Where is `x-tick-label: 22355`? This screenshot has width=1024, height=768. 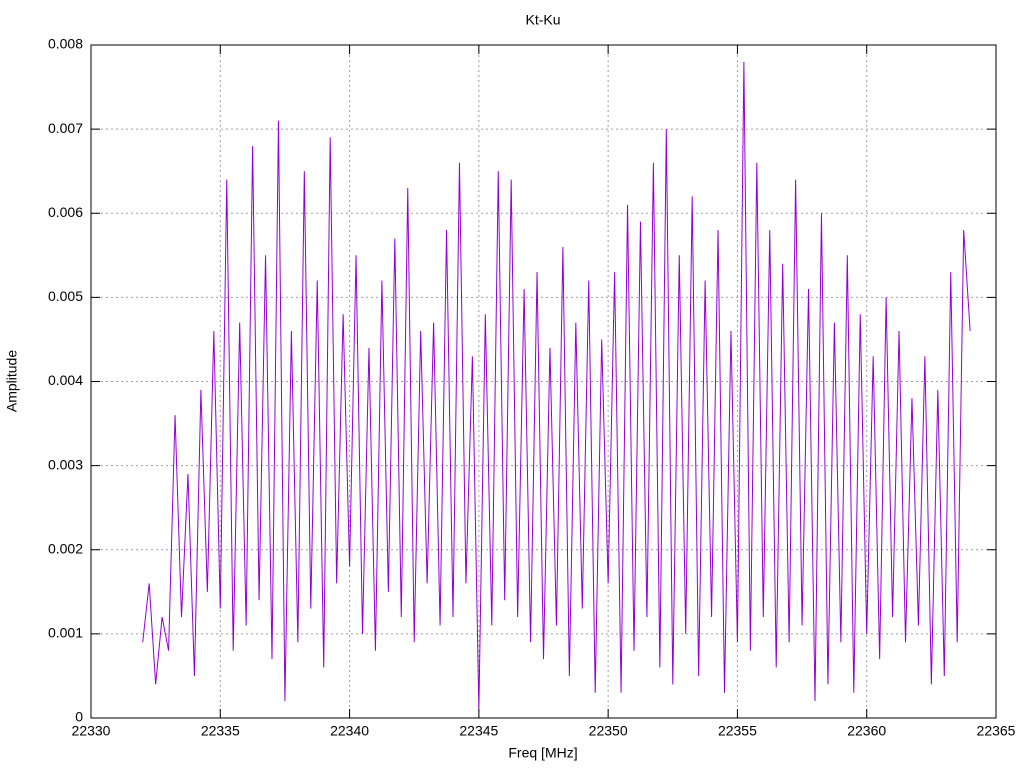 x-tick-label: 22355 is located at coordinates (737, 731).